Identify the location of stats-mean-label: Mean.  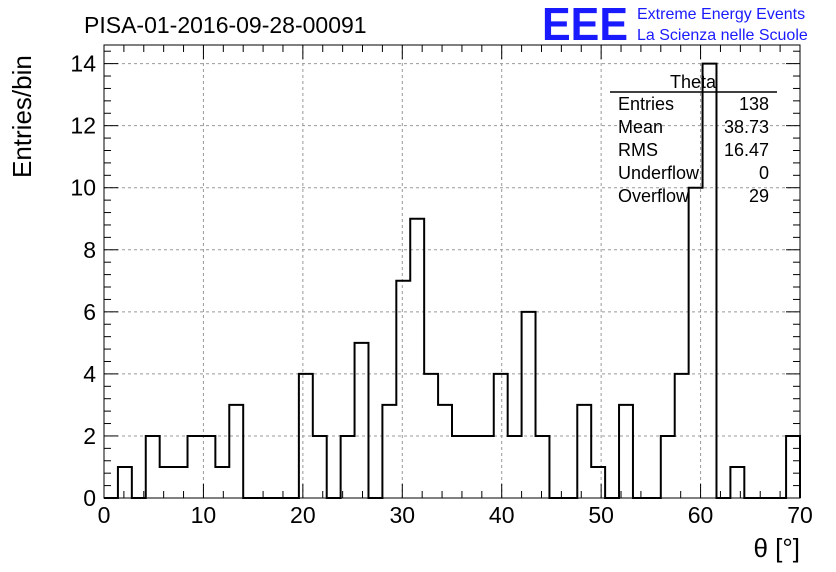
(640, 127).